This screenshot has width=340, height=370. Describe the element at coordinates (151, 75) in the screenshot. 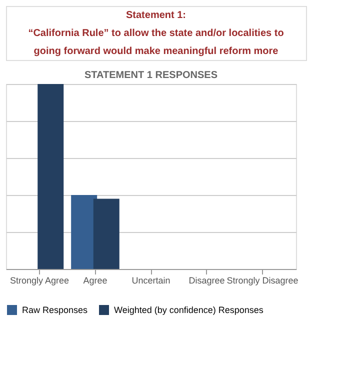

I see `chart-title: STATEMENT 1 RESPONSES` at that location.